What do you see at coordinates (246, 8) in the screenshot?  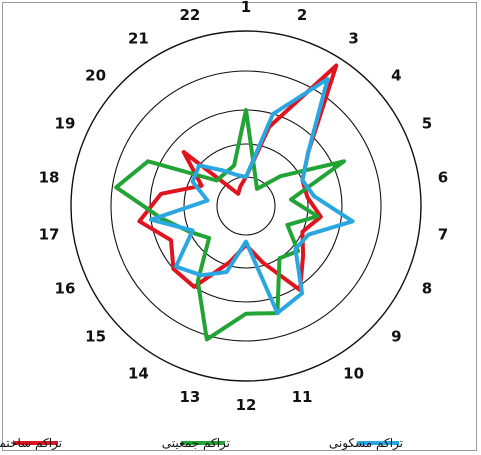 I see `category-label: 1` at bounding box center [246, 8].